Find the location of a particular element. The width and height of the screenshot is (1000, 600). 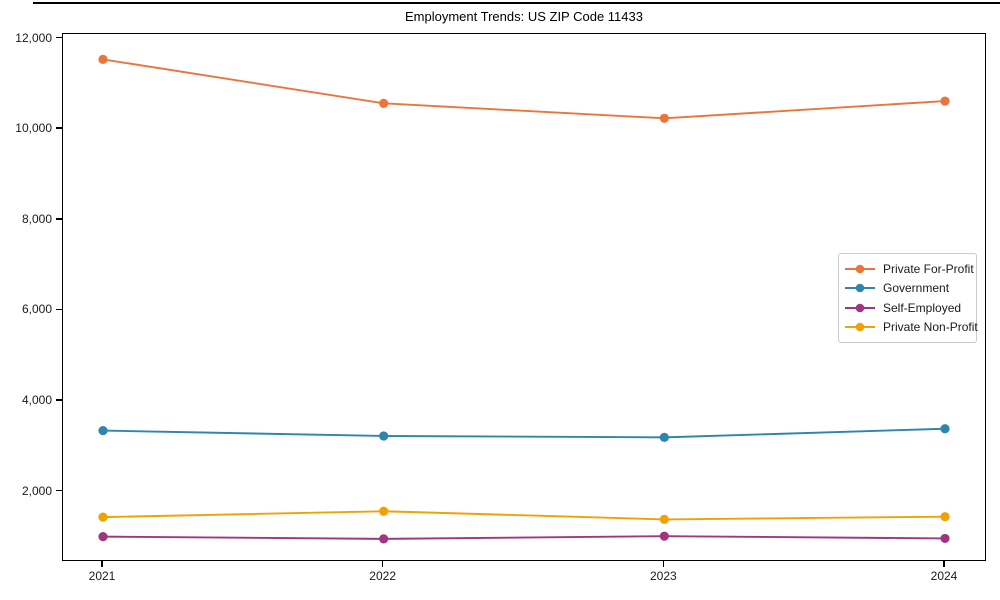

legend-label: Self-Employed is located at coordinates (922, 307).